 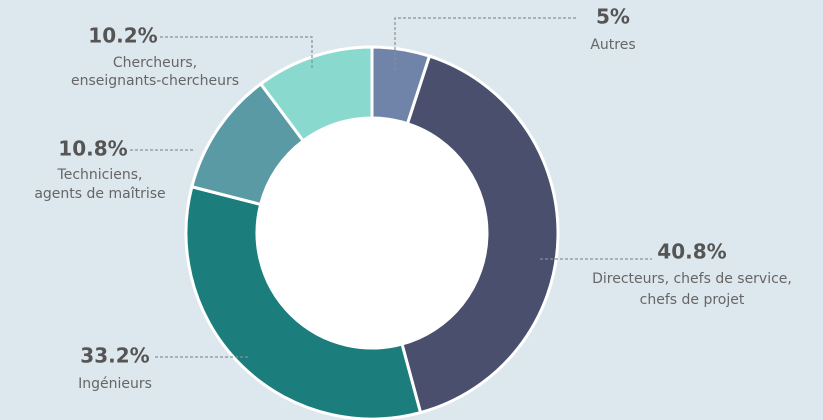 What do you see at coordinates (115, 384) in the screenshot?
I see `category-label: Ingénieurs` at bounding box center [115, 384].